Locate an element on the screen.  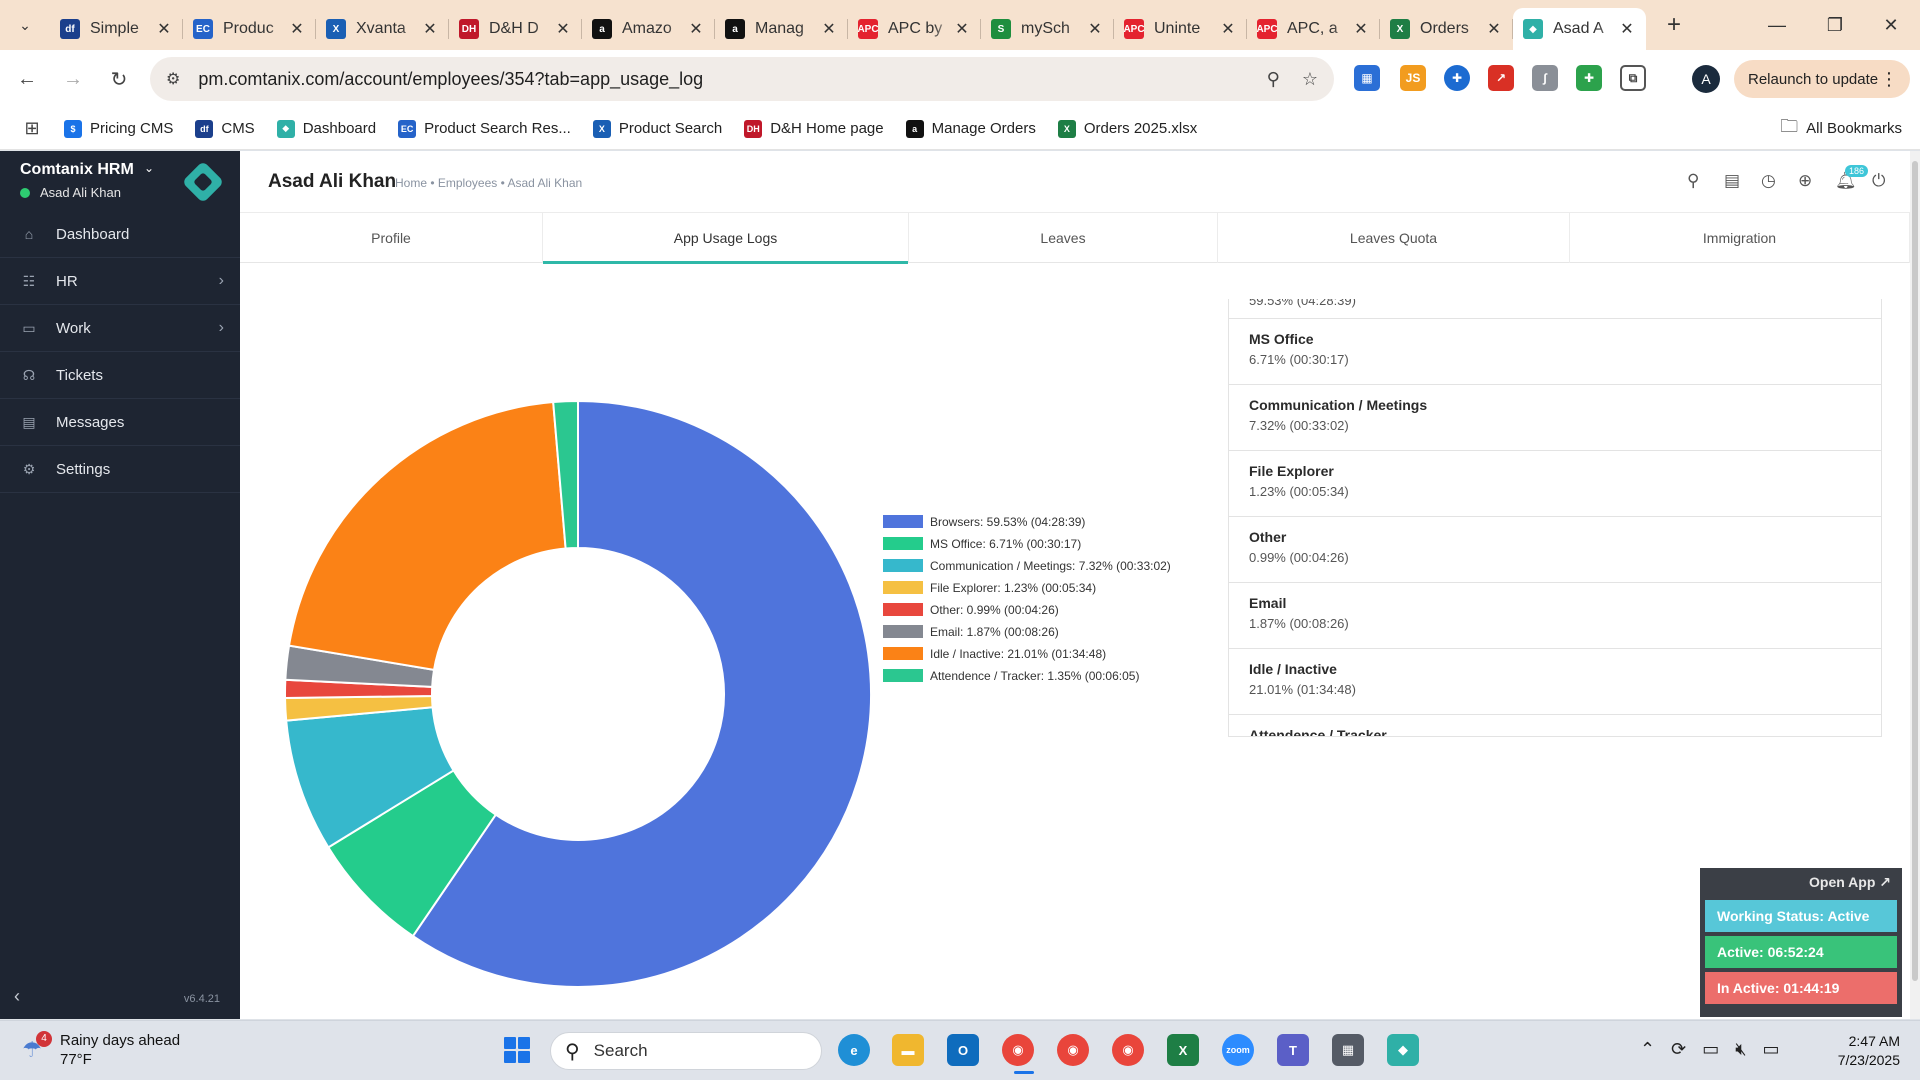
add-circle-icon: ⊕ is located at coordinates (1805, 180).